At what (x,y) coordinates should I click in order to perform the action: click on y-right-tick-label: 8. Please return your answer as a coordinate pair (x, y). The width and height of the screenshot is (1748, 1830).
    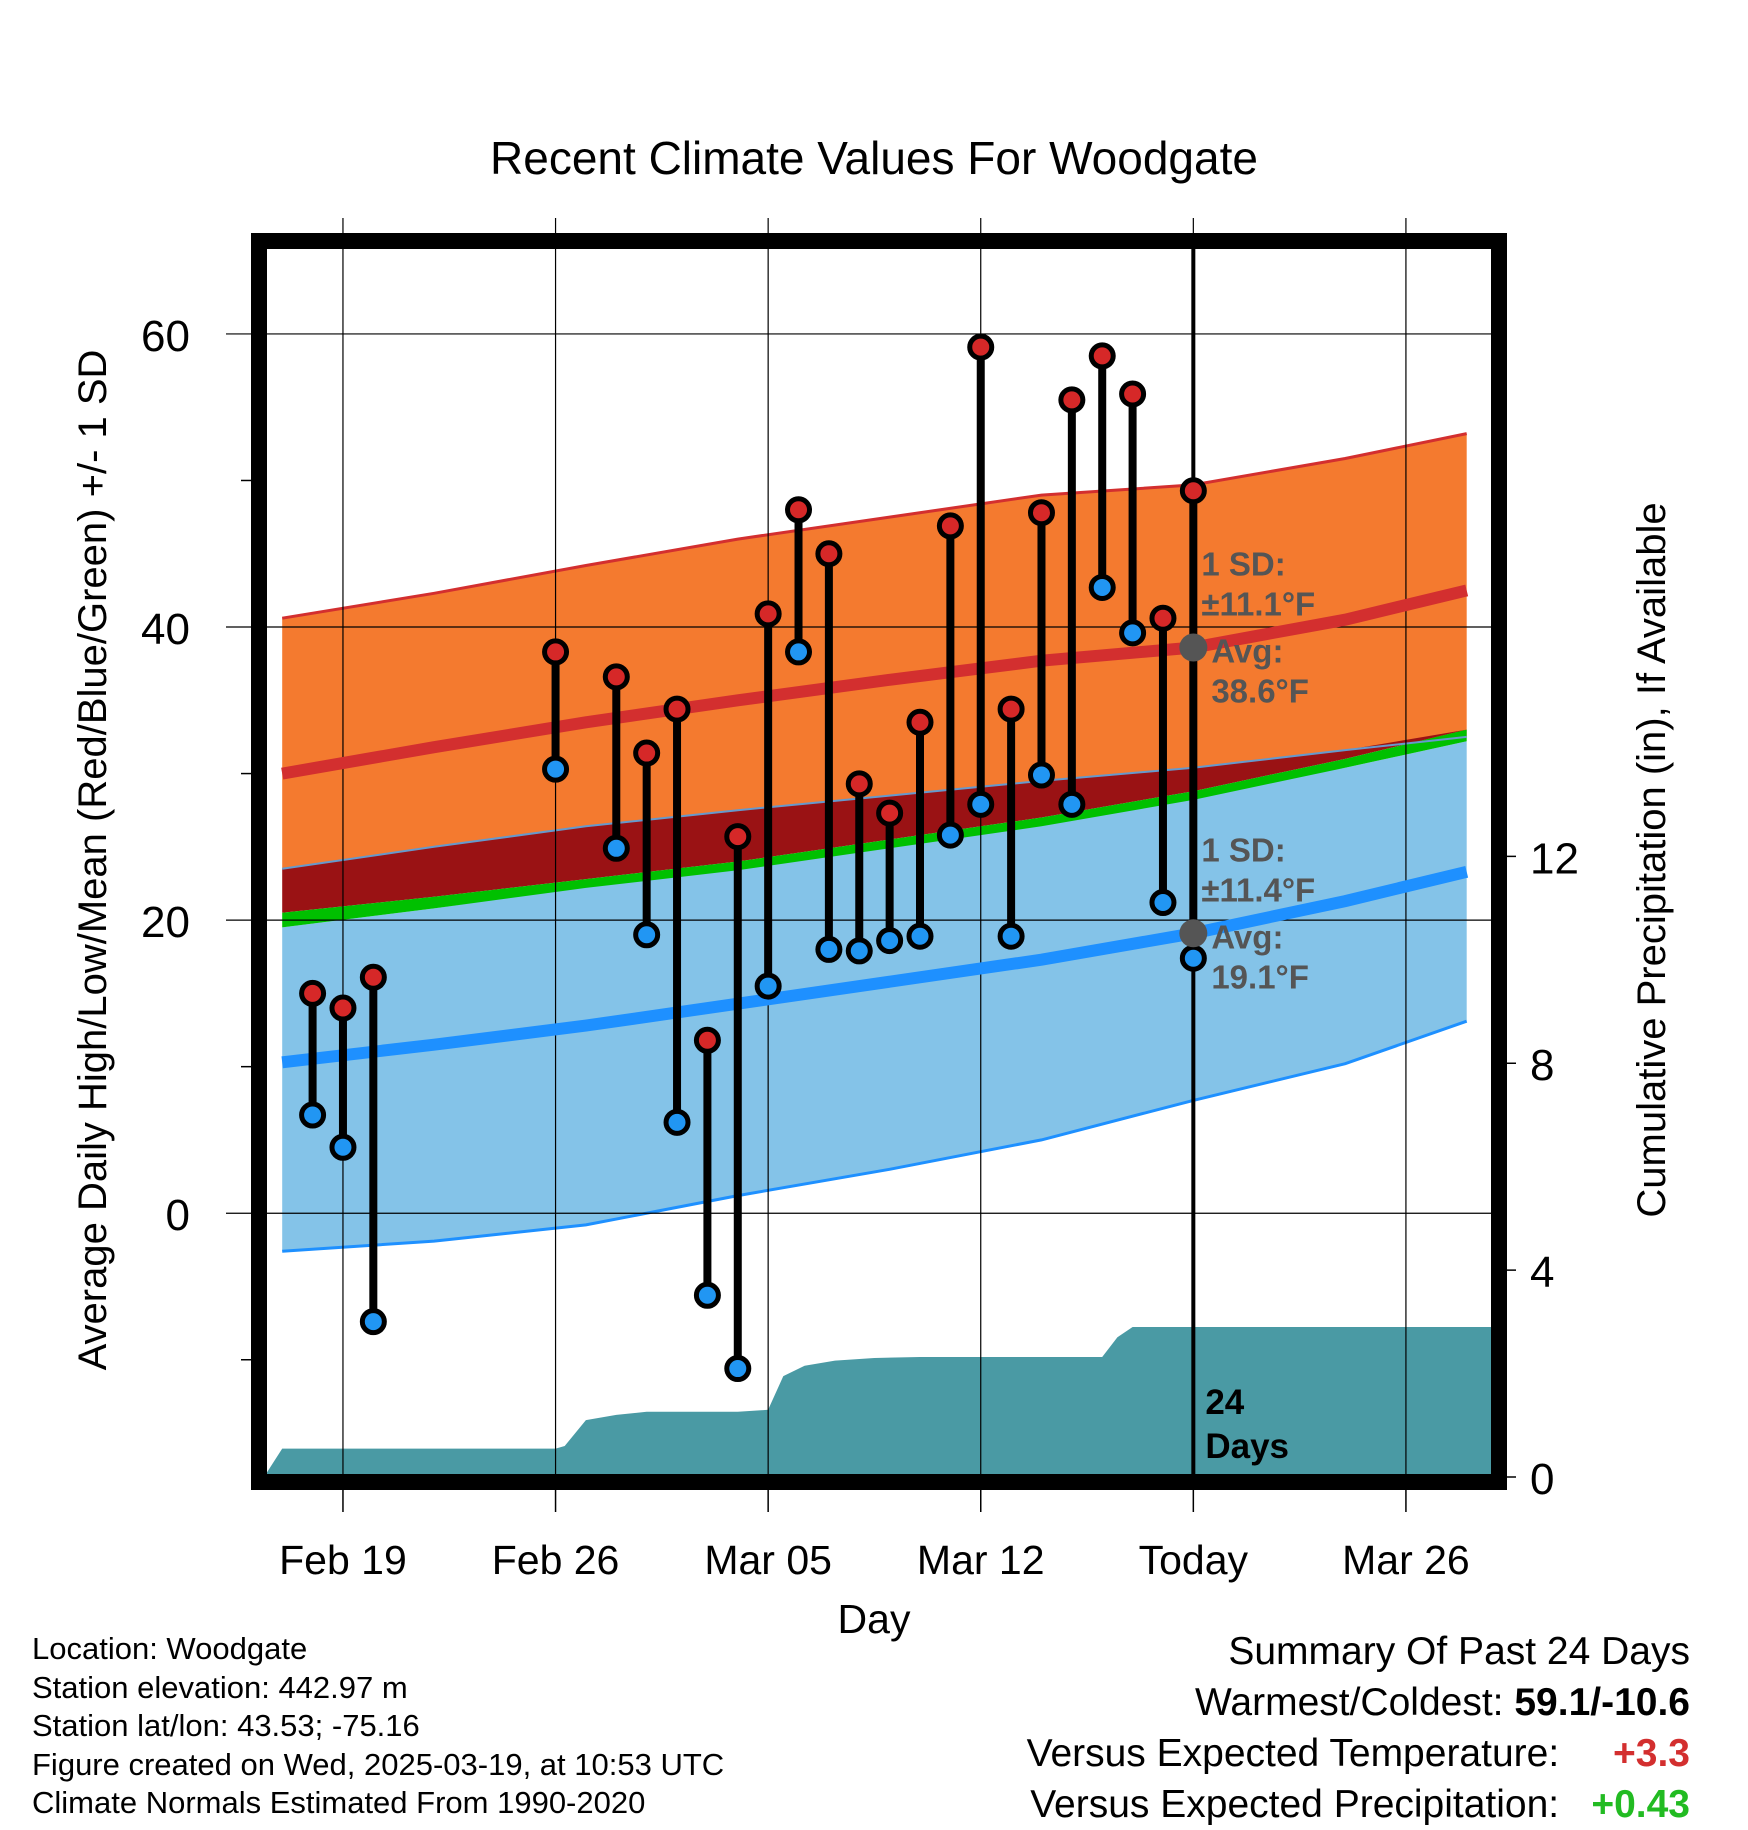
    Looking at the image, I should click on (1542, 1065).